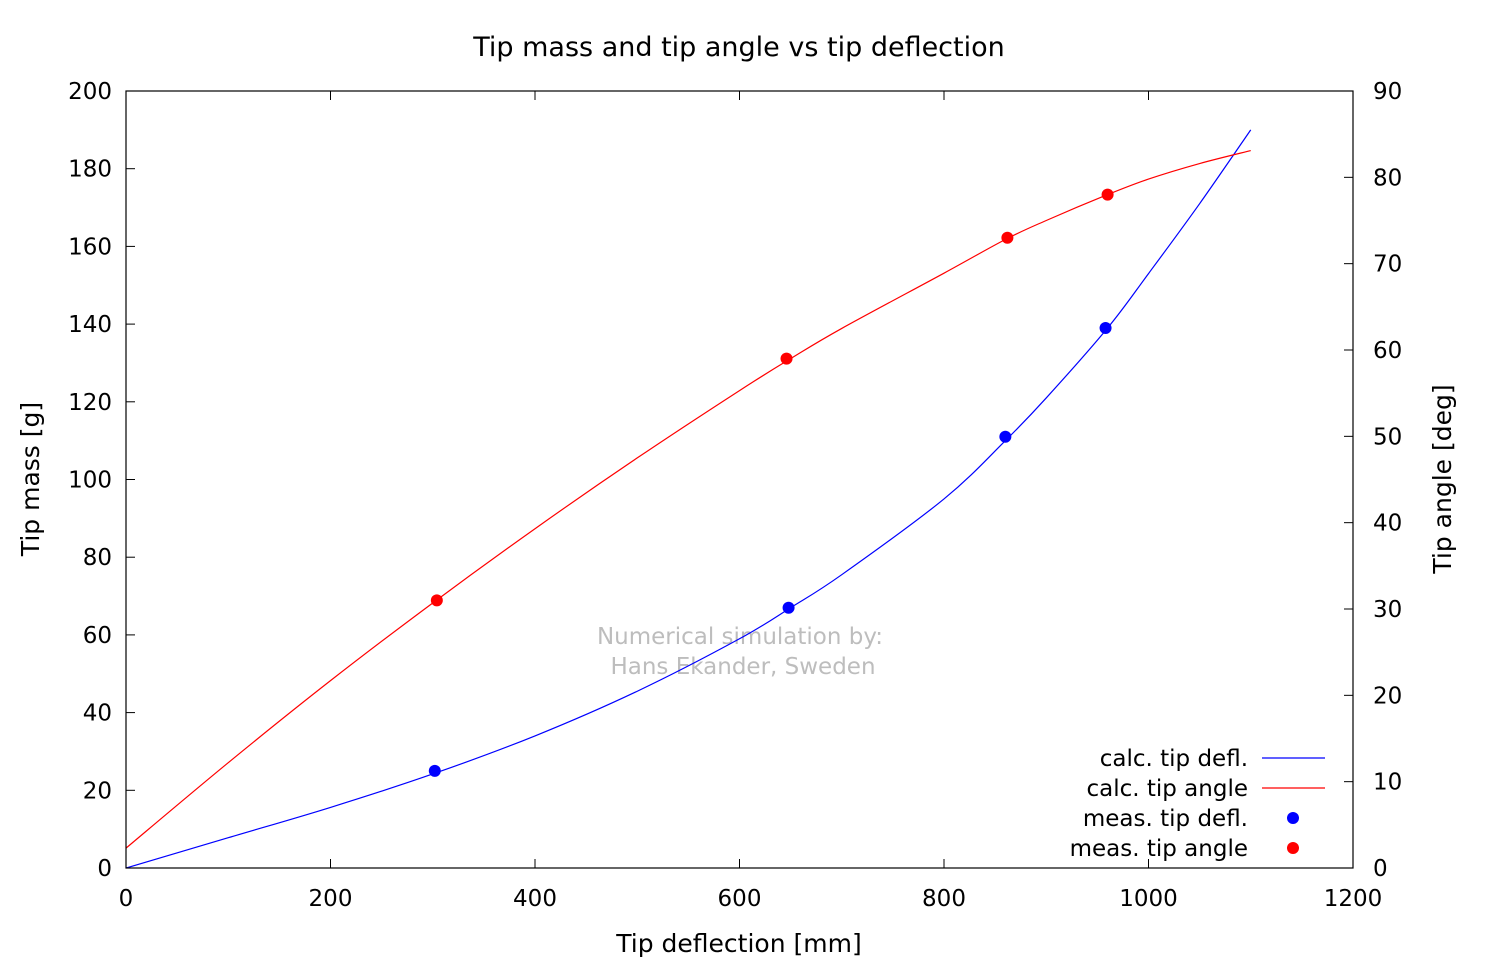  I want to click on y2-tick-label-0: 0, so click(1380, 869).